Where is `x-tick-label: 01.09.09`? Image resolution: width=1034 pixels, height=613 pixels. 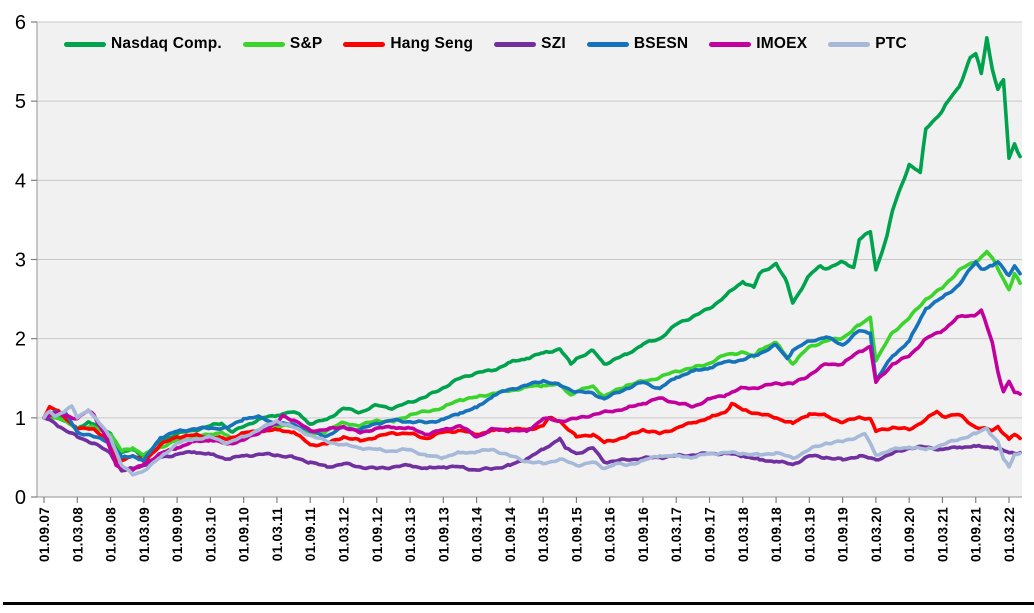
x-tick-label: 01.09.09 is located at coordinates (177, 534).